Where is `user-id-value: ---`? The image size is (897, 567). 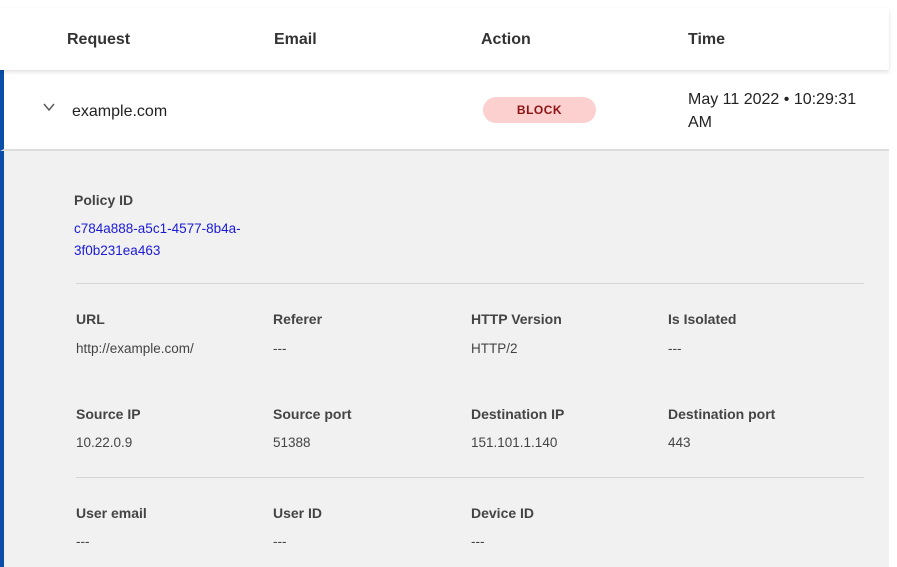
user-id-value: --- is located at coordinates (280, 541).